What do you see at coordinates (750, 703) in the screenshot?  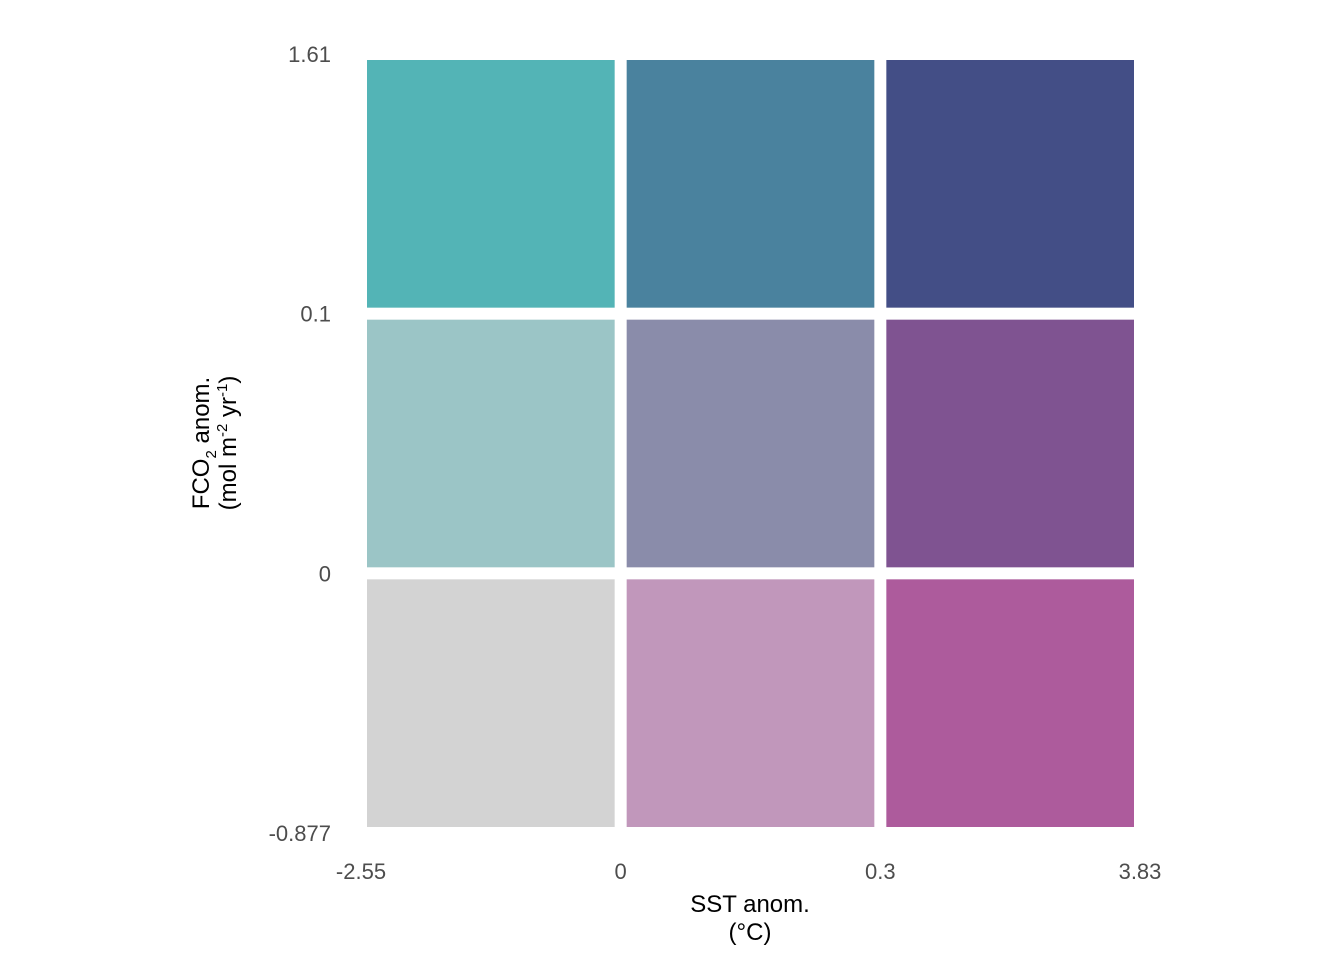 I see `heatmap-cell-x1-y0` at bounding box center [750, 703].